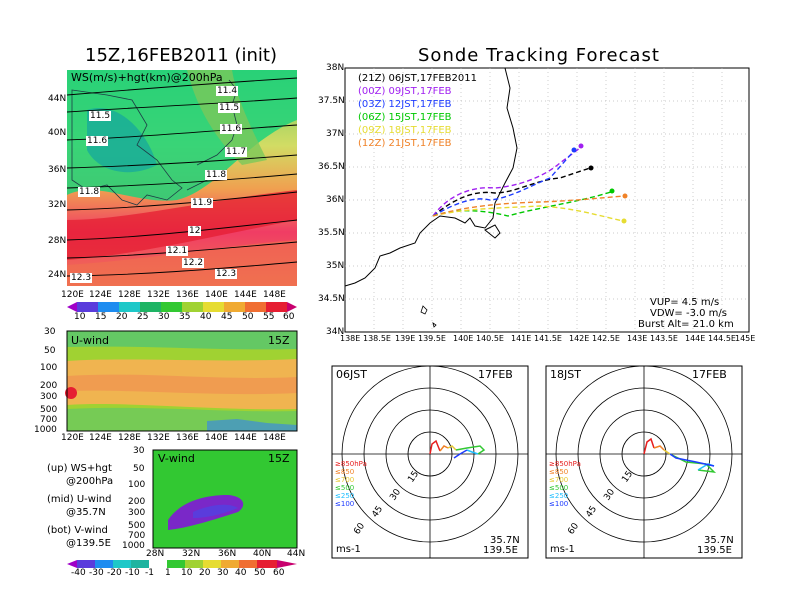  What do you see at coordinates (511, 192) in the screenshot?
I see `traj-06jst` at bounding box center [511, 192].